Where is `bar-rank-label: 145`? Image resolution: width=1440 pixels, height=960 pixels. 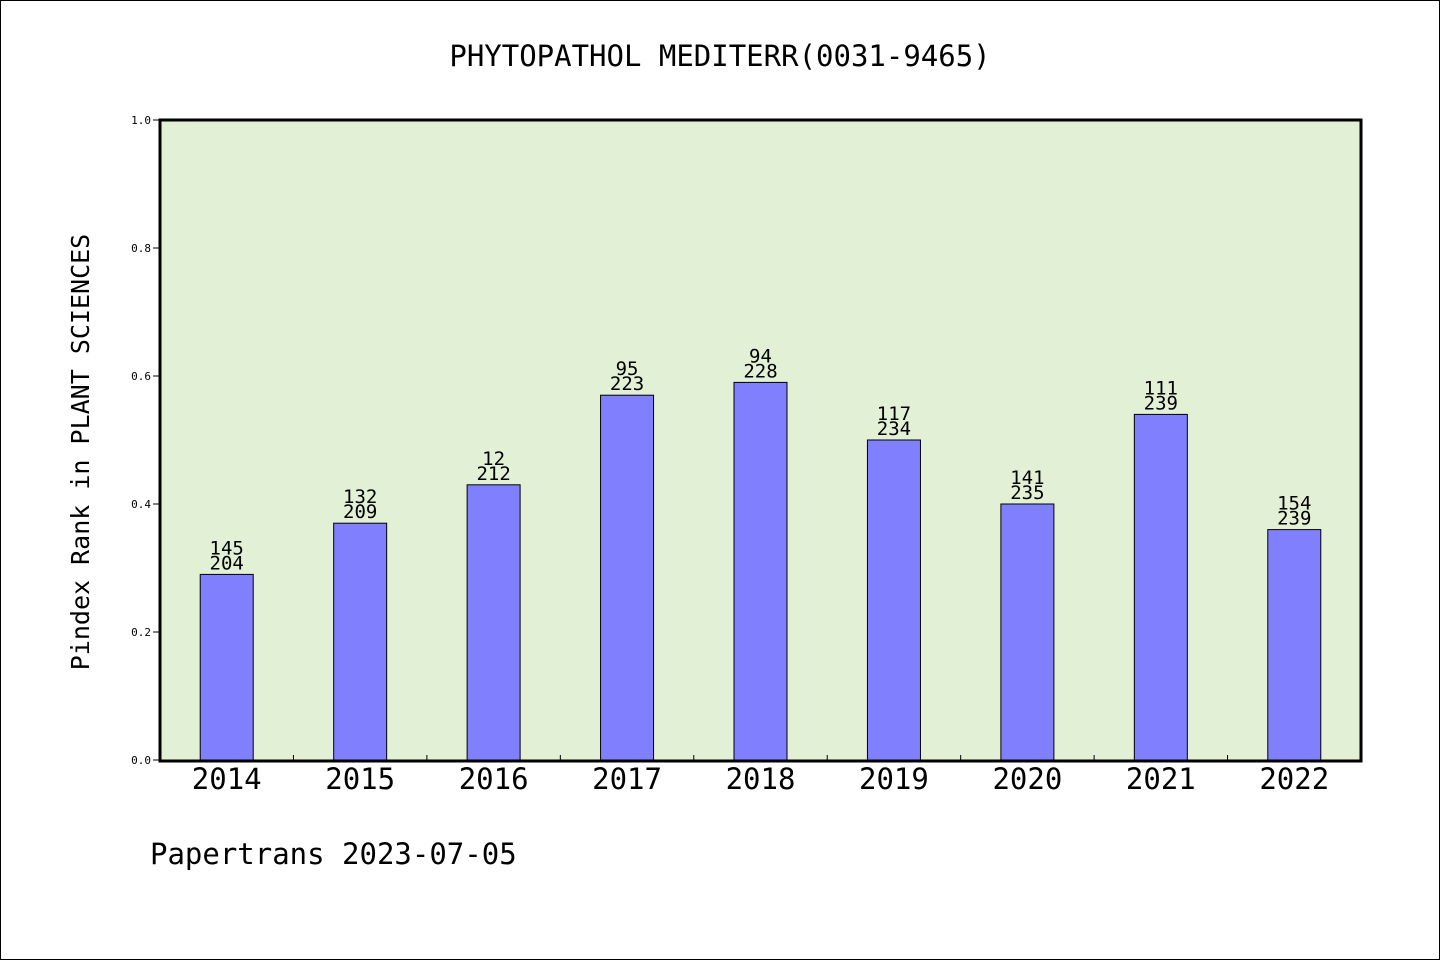 bar-rank-label: 145 is located at coordinates (227, 548).